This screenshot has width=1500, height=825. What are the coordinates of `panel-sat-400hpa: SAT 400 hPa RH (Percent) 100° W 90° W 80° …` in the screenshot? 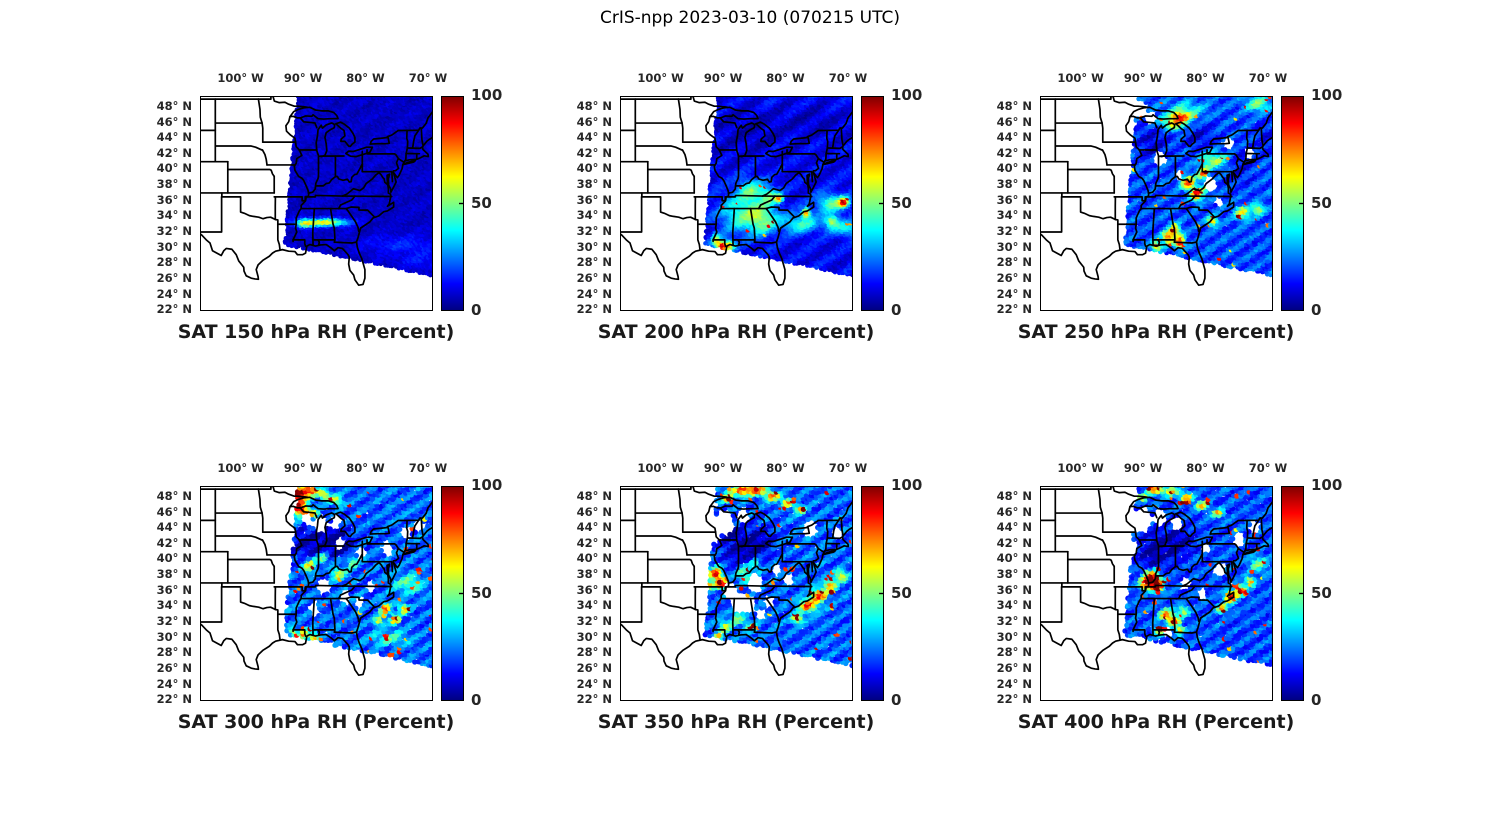 It's located at (1180, 602).